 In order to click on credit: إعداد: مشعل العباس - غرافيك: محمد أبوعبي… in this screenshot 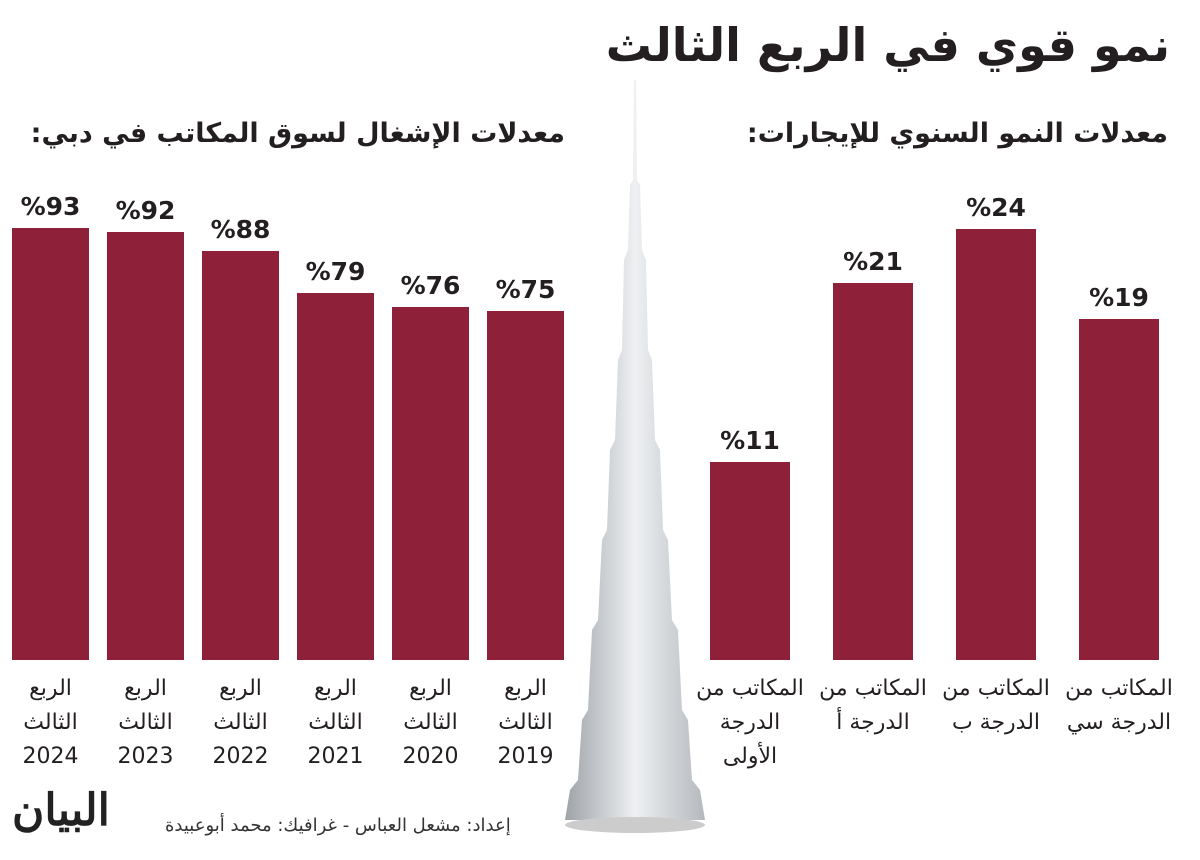, I will do `click(338, 825)`.